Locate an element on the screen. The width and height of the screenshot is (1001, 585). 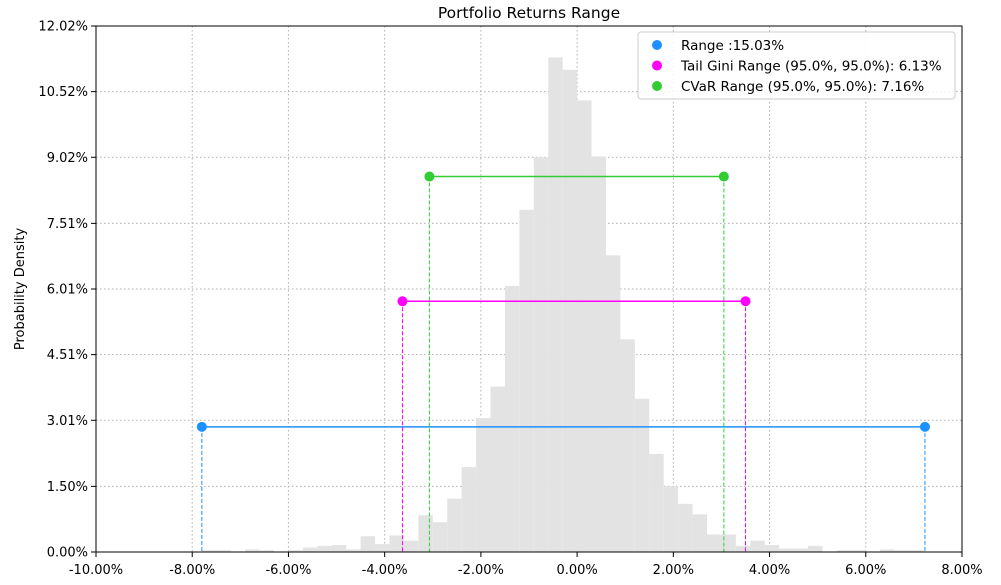
y-tick-label: 6.01% is located at coordinates (67, 290).